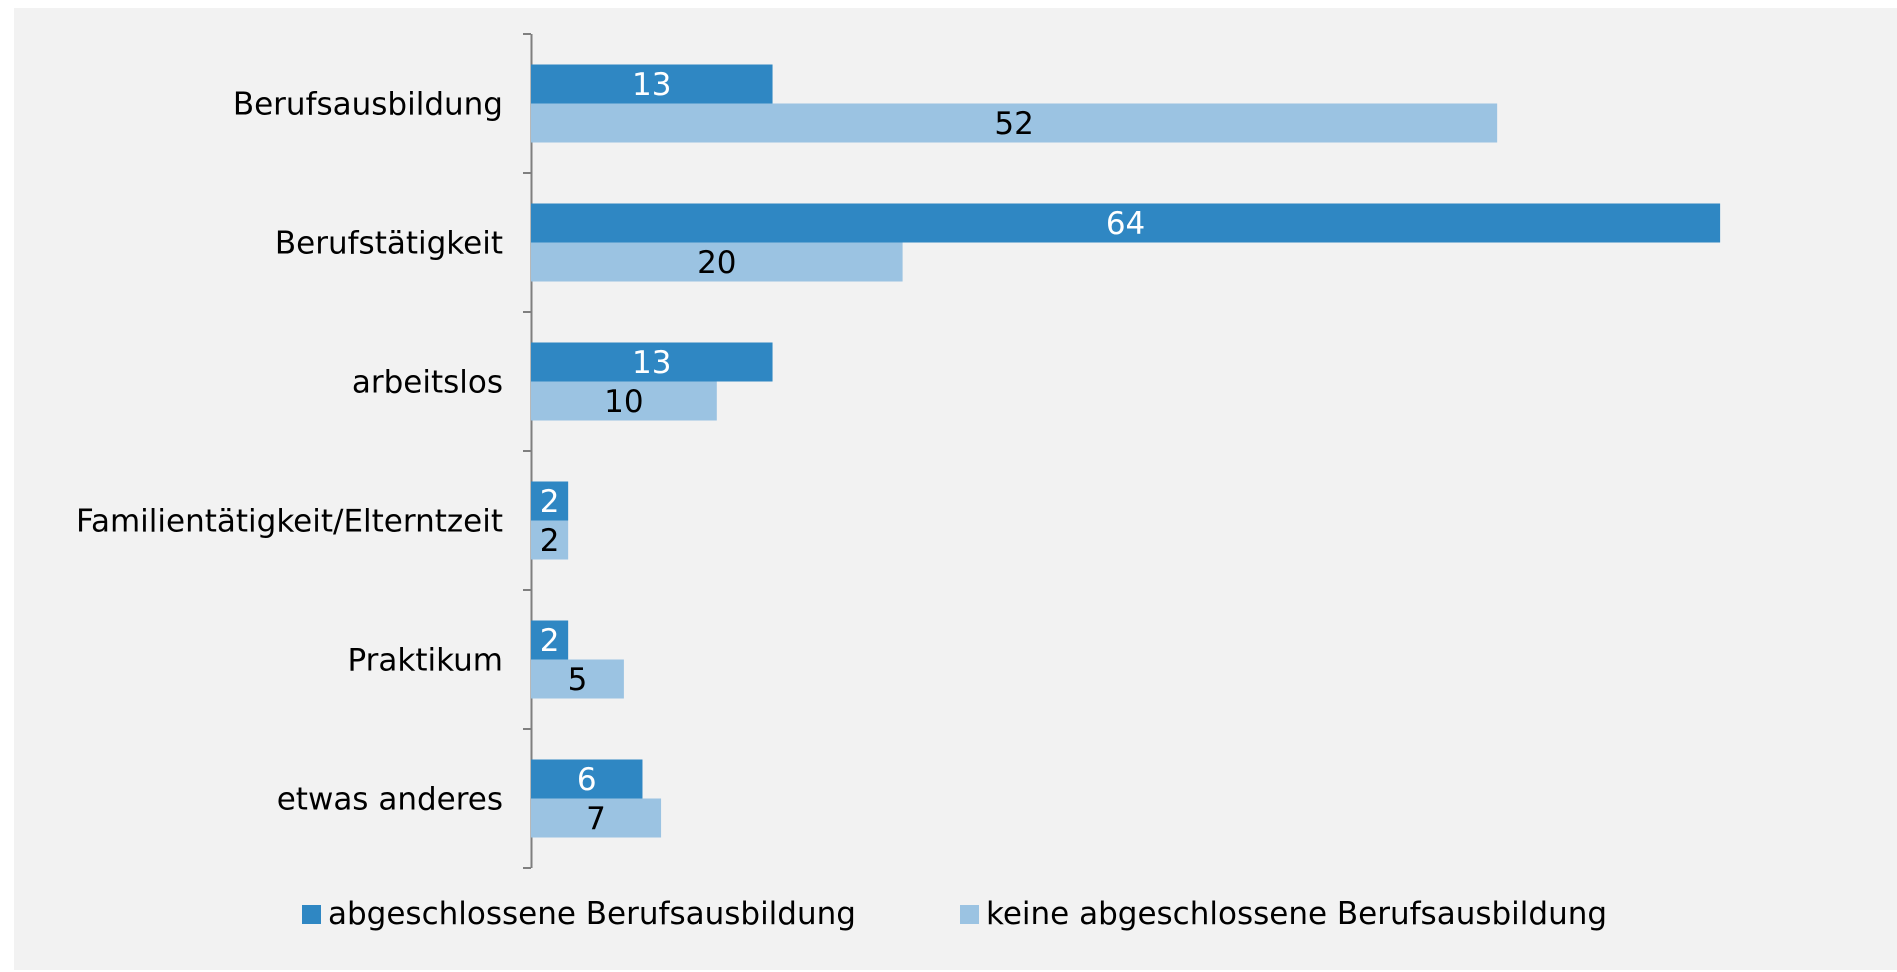  What do you see at coordinates (592, 914) in the screenshot?
I see `legend-entry: abgeschlossene Berufsausbildung` at bounding box center [592, 914].